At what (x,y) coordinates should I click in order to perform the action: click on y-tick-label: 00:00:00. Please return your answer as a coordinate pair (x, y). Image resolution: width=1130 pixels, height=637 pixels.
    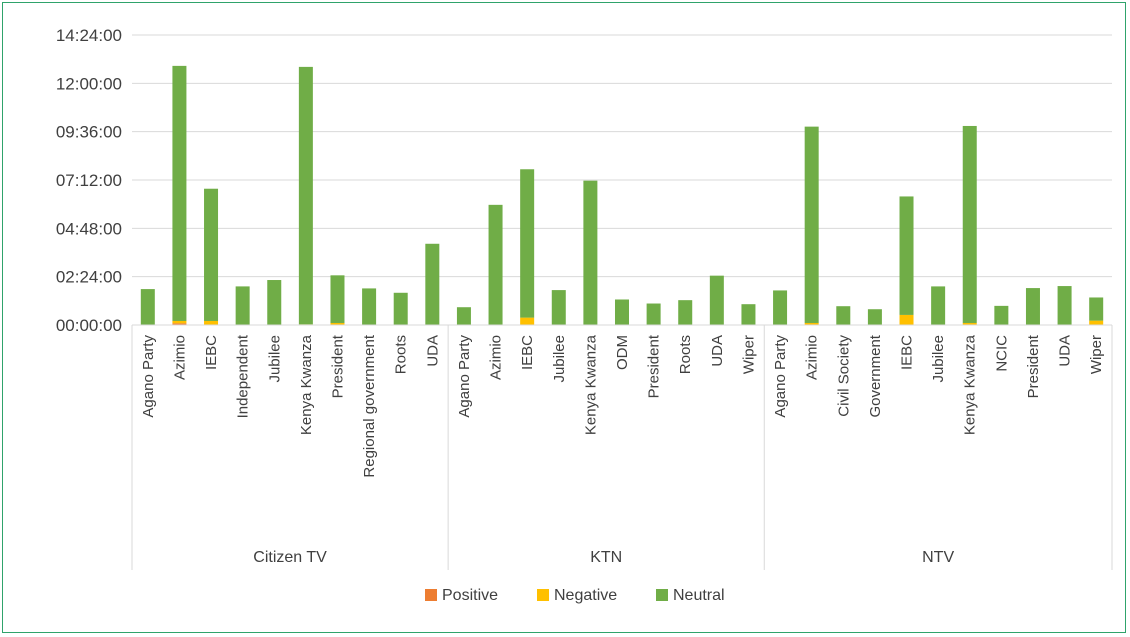
    Looking at the image, I should click on (89, 325).